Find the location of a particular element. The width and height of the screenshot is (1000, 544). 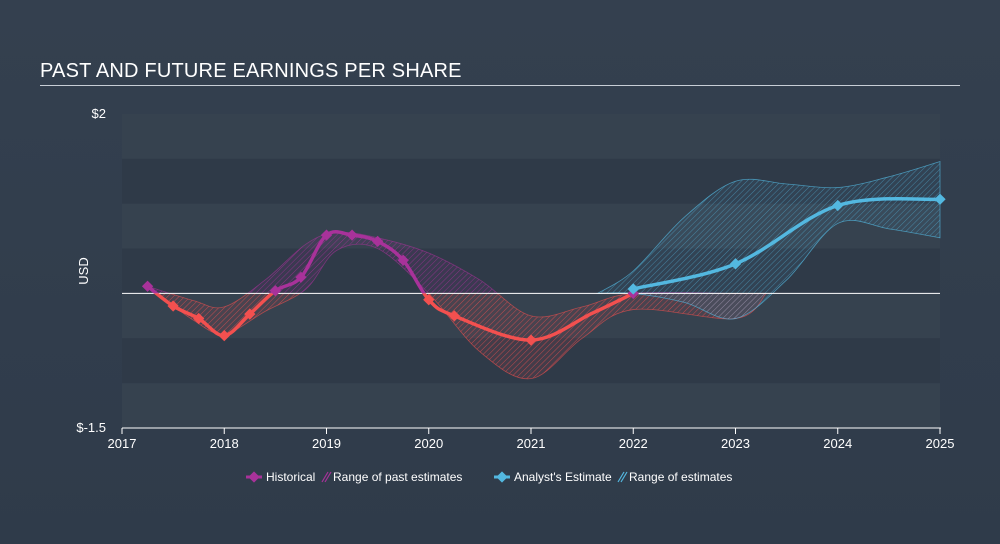

x-tick-label: 2023 is located at coordinates (735, 443).